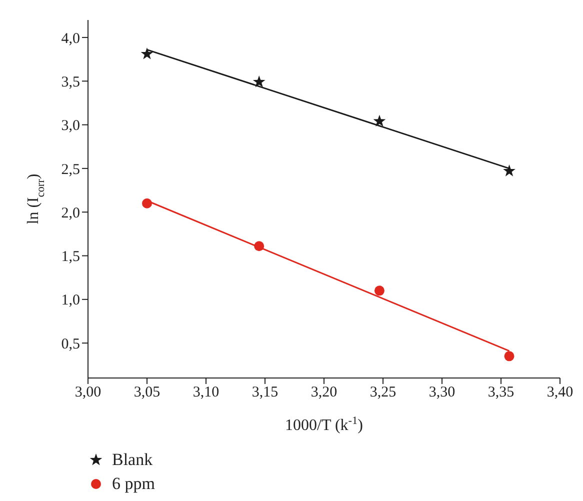 The height and width of the screenshot is (501, 583). What do you see at coordinates (206, 392) in the screenshot?
I see `x-tick-label: 3,10` at bounding box center [206, 392].